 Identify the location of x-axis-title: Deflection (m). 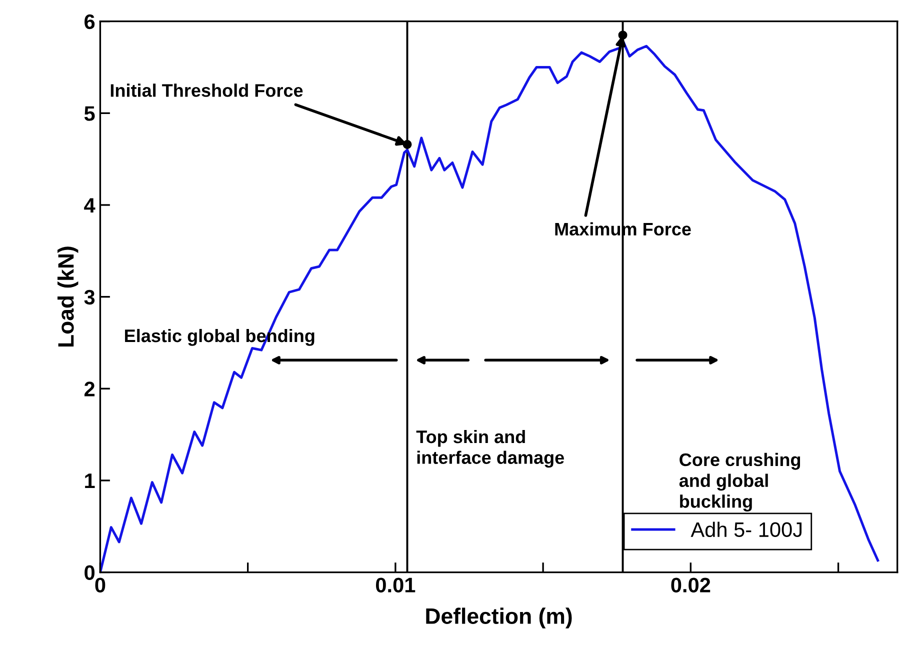
(499, 618).